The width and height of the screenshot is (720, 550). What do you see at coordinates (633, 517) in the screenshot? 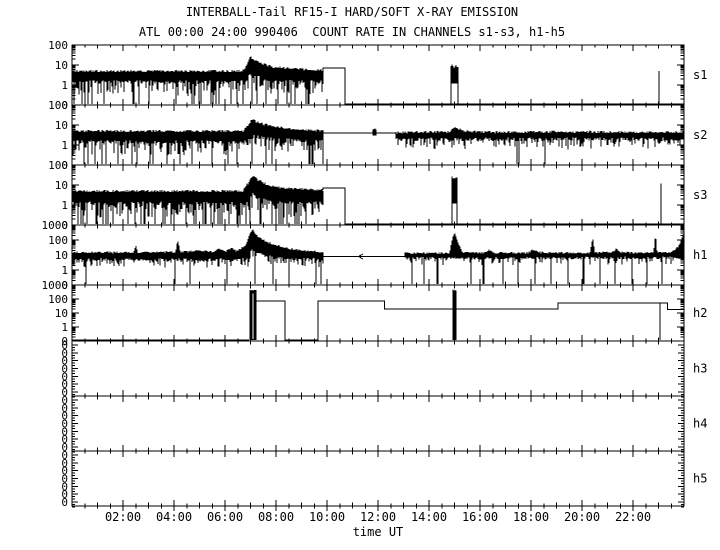
I see `x-tick-label: 22:00` at bounding box center [633, 517].